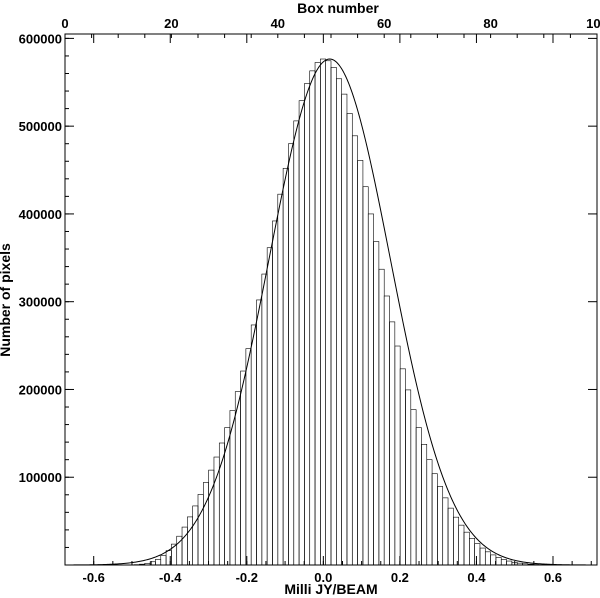  I want to click on x-axis-title: Milli JY/BEAM, so click(330, 589).